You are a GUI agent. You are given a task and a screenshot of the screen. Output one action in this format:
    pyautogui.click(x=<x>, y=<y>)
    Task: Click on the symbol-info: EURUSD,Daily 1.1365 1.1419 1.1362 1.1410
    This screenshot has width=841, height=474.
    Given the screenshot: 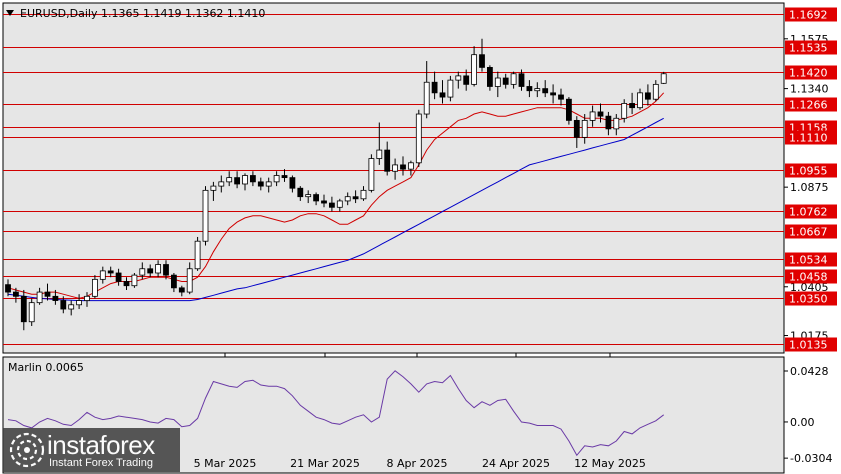 What is the action you would take?
    pyautogui.click(x=142, y=13)
    